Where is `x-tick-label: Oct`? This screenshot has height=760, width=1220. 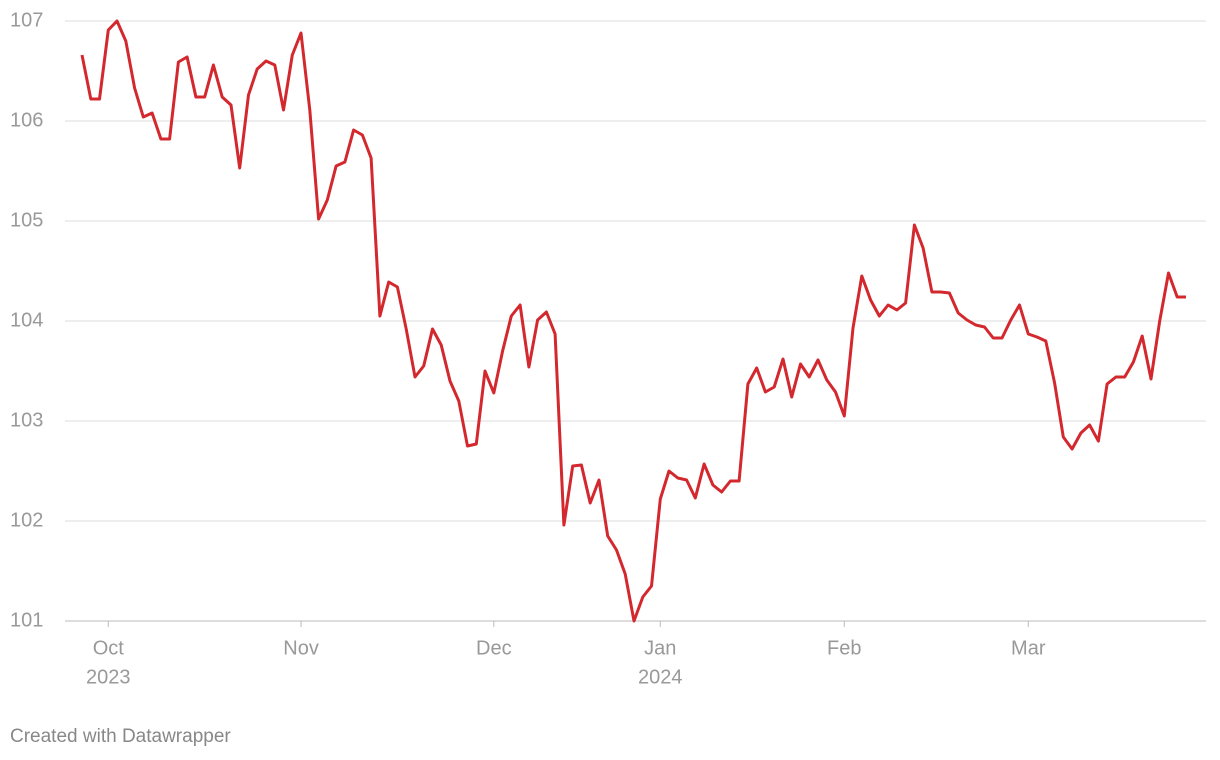
x-tick-label: Oct is located at coordinates (109, 648).